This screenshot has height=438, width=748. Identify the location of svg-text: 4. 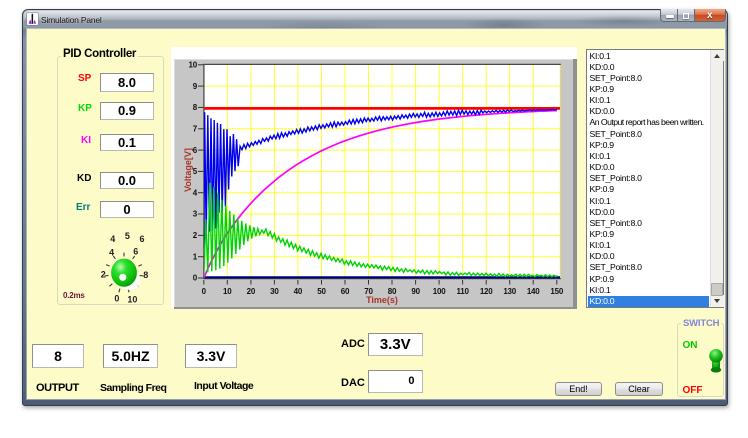
(195, 192).